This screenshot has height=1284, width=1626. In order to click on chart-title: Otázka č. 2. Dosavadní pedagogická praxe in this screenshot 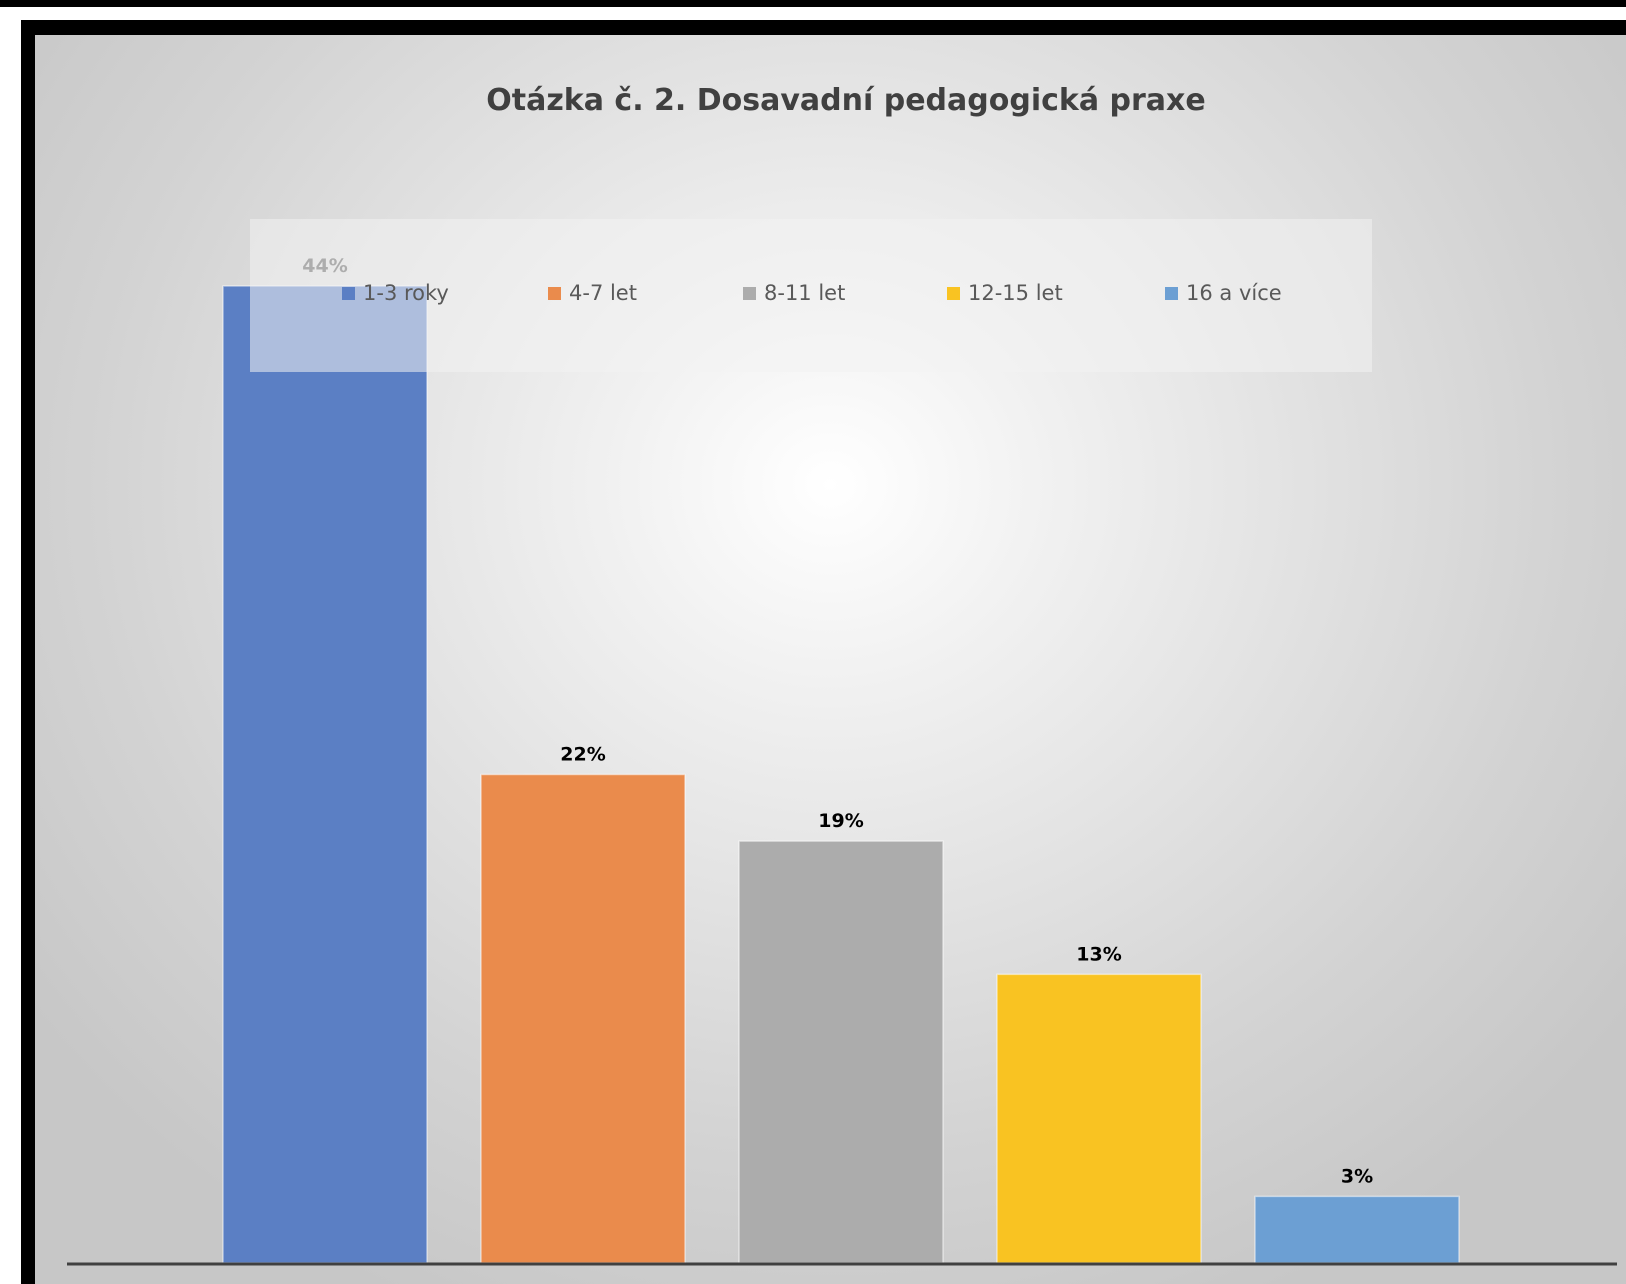, I will do `click(846, 100)`.